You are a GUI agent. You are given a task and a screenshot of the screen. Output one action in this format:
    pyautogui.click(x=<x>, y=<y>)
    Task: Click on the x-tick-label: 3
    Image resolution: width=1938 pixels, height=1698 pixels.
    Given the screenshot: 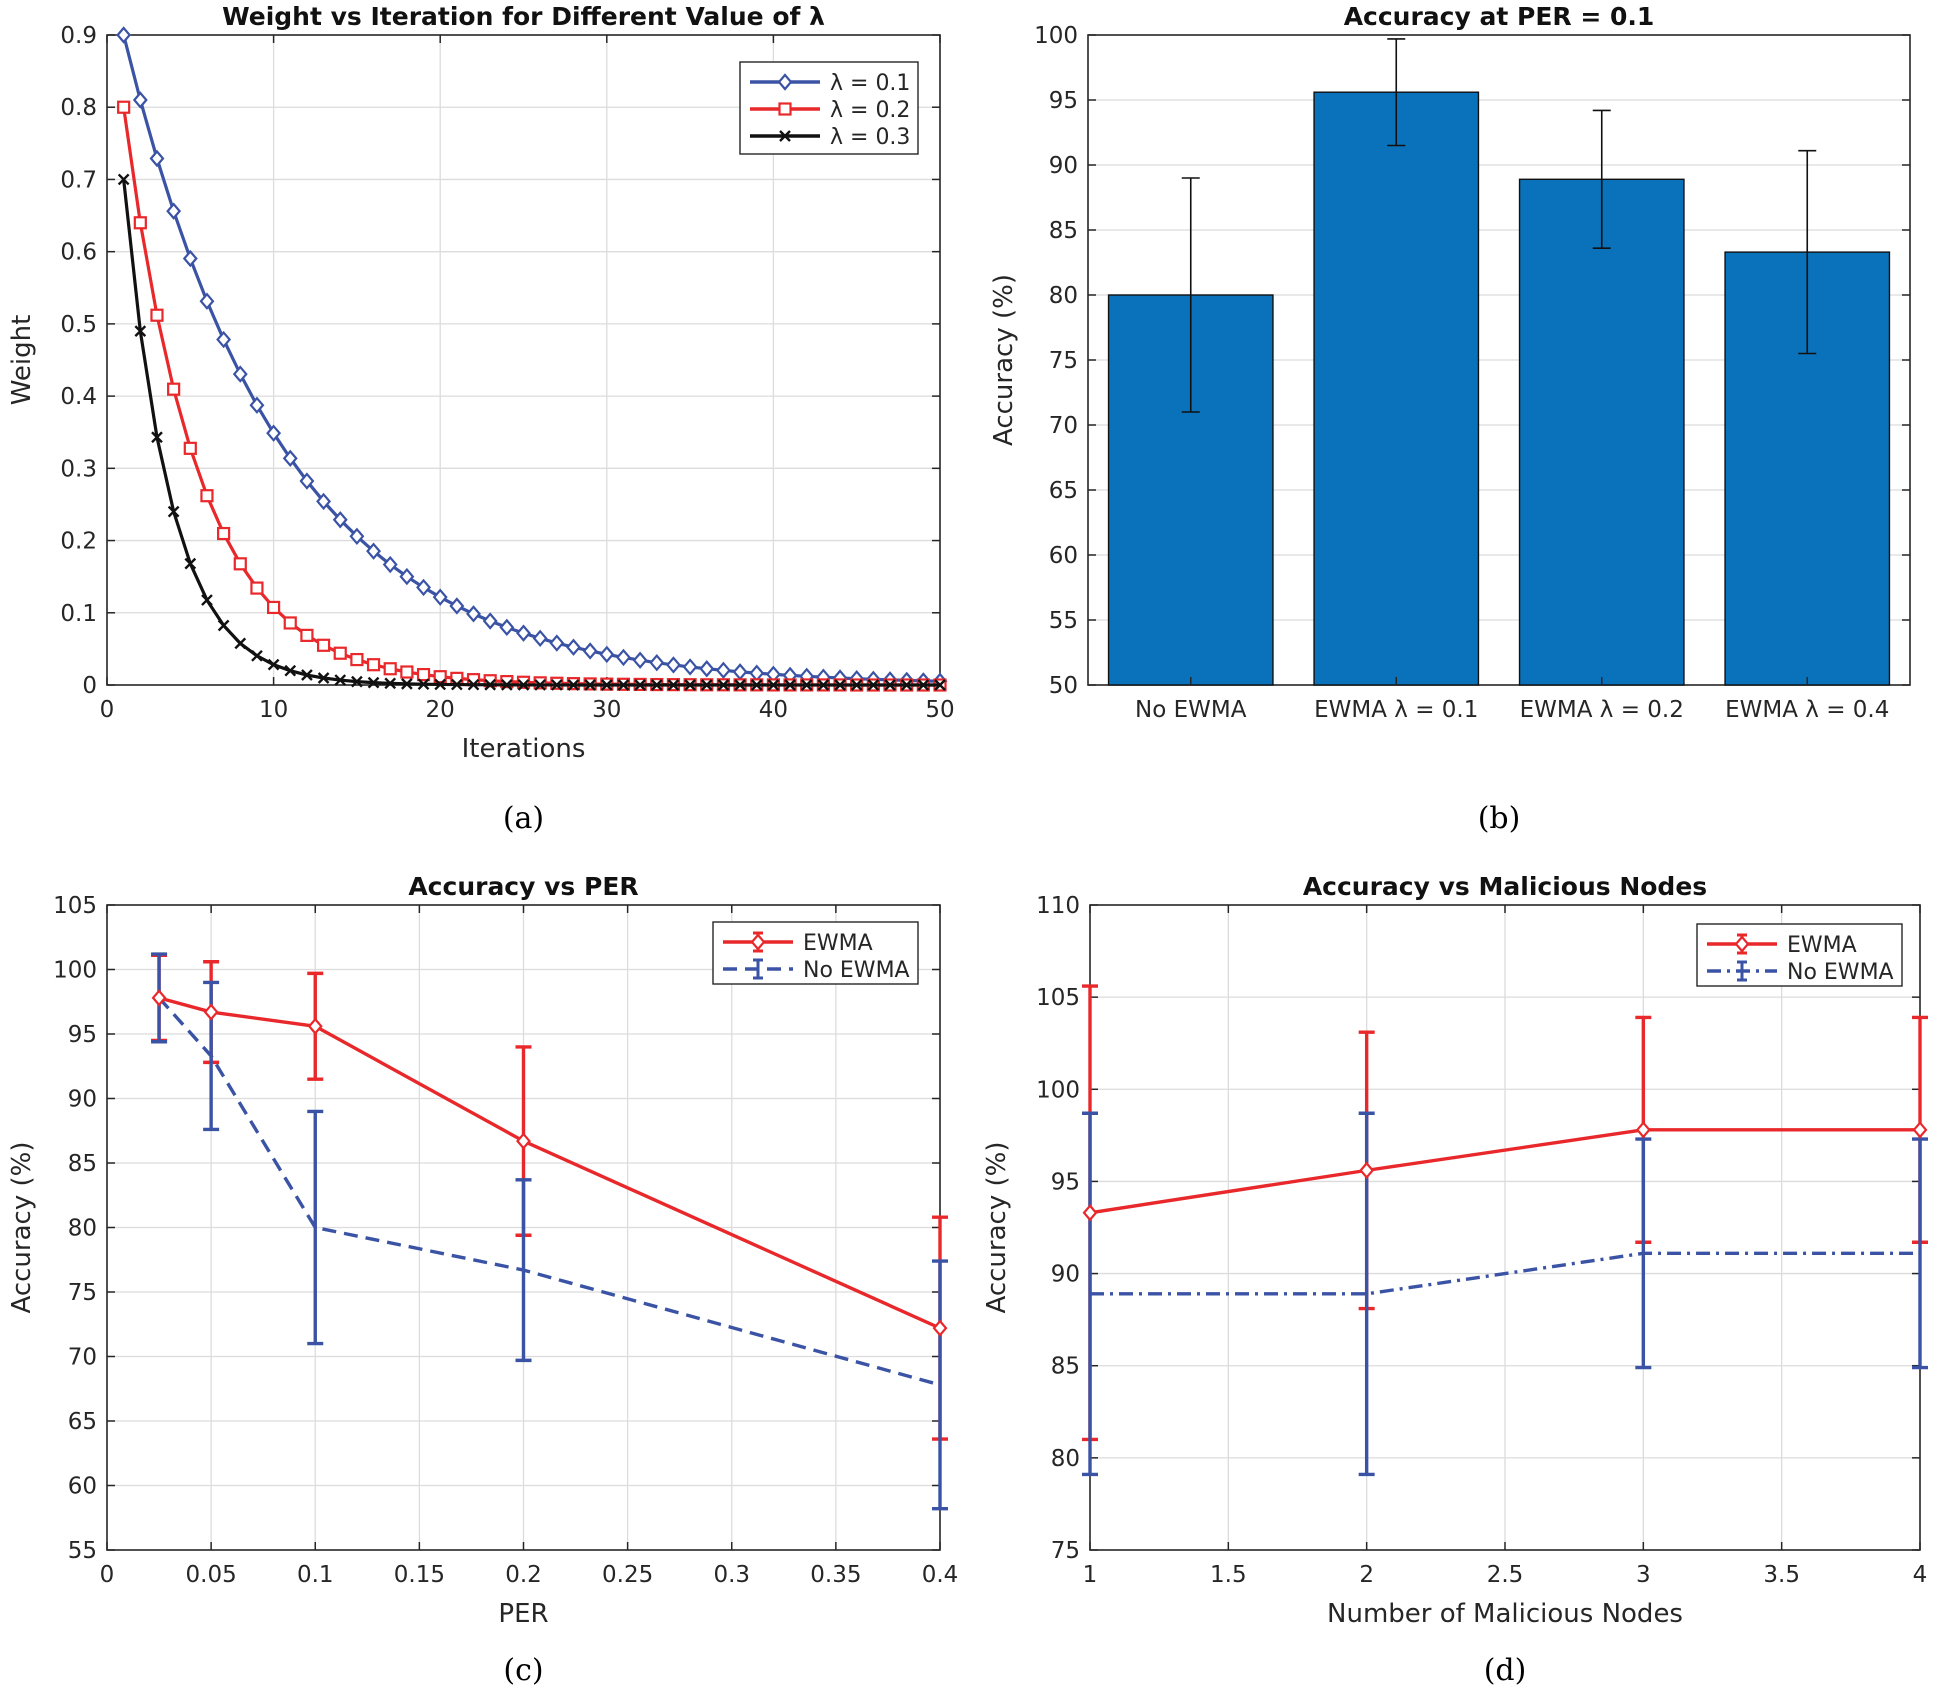 What is the action you would take?
    pyautogui.click(x=1643, y=1575)
    